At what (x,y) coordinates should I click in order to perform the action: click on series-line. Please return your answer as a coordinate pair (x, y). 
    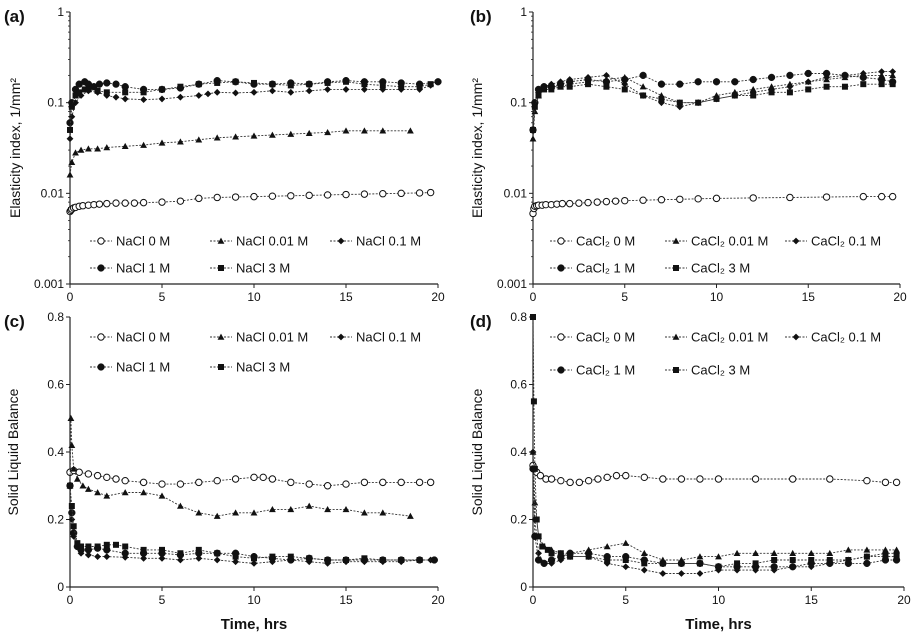
    Looking at the image, I should click on (714, 474).